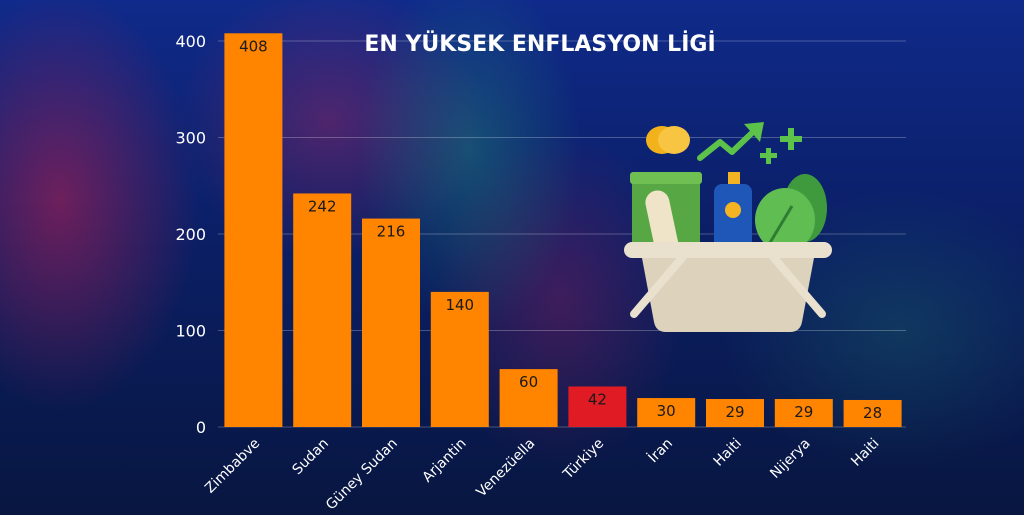 This screenshot has height=515, width=1024. What do you see at coordinates (660, 450) in the screenshot?
I see `x-tick-label: İran` at bounding box center [660, 450].